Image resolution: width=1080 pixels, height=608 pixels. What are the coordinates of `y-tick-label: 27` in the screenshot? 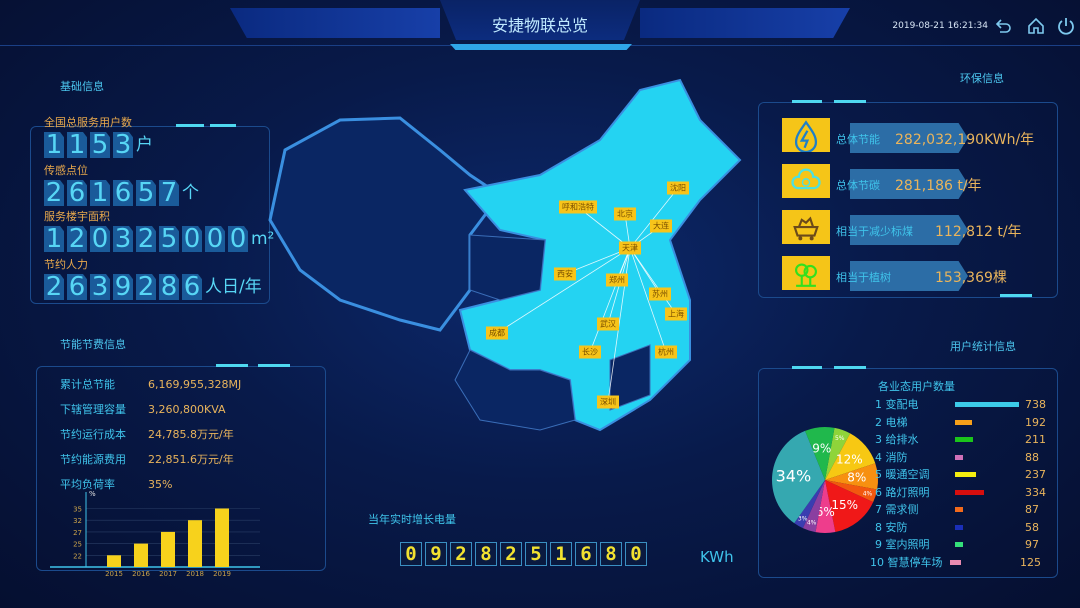 It's located at (77, 533).